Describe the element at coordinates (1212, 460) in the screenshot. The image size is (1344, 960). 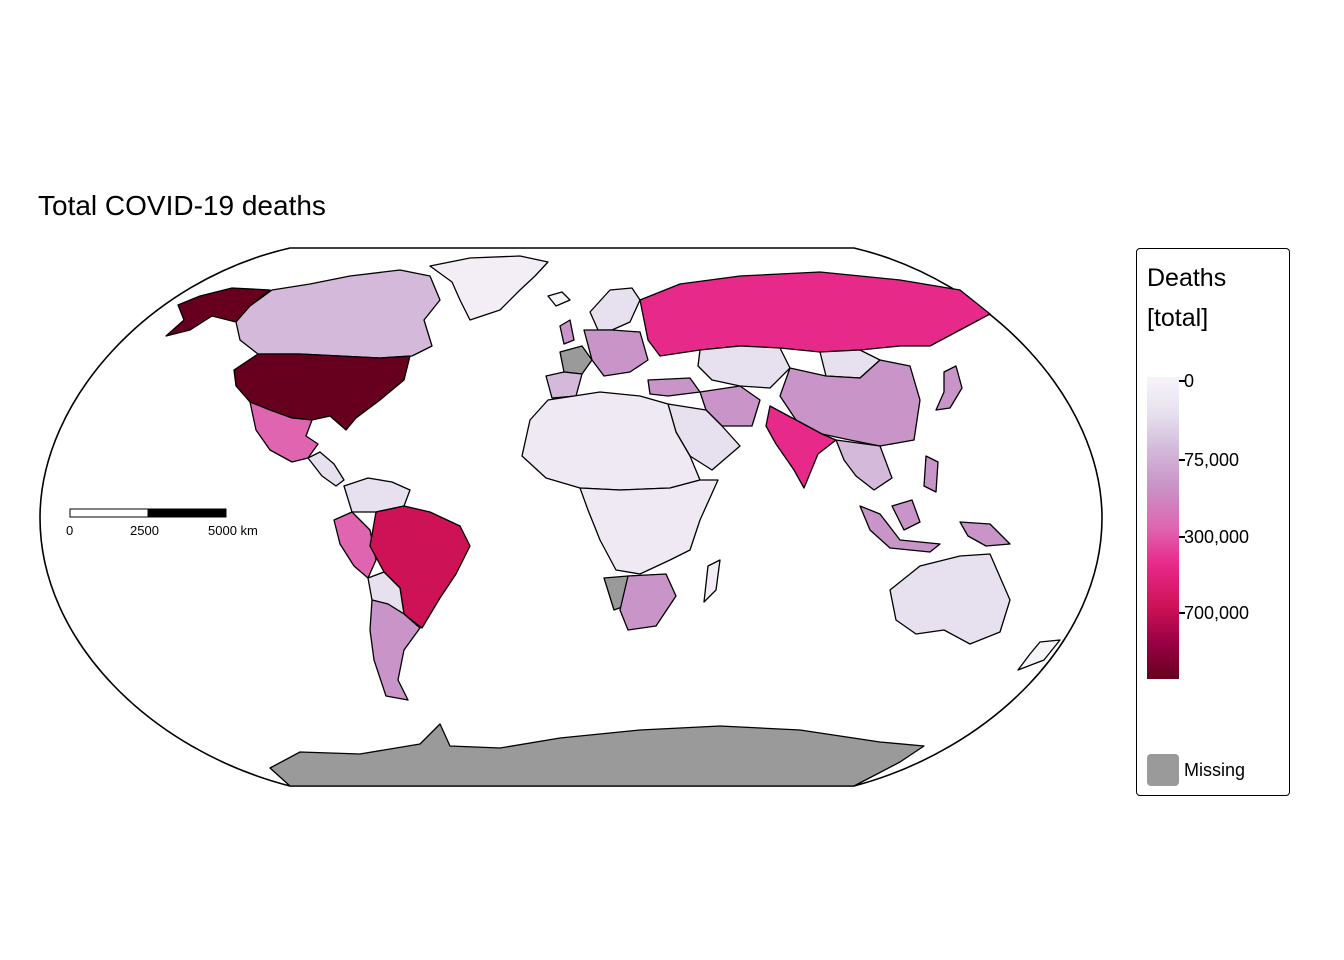
I see `legend-tick-label-1: 75,000` at that location.